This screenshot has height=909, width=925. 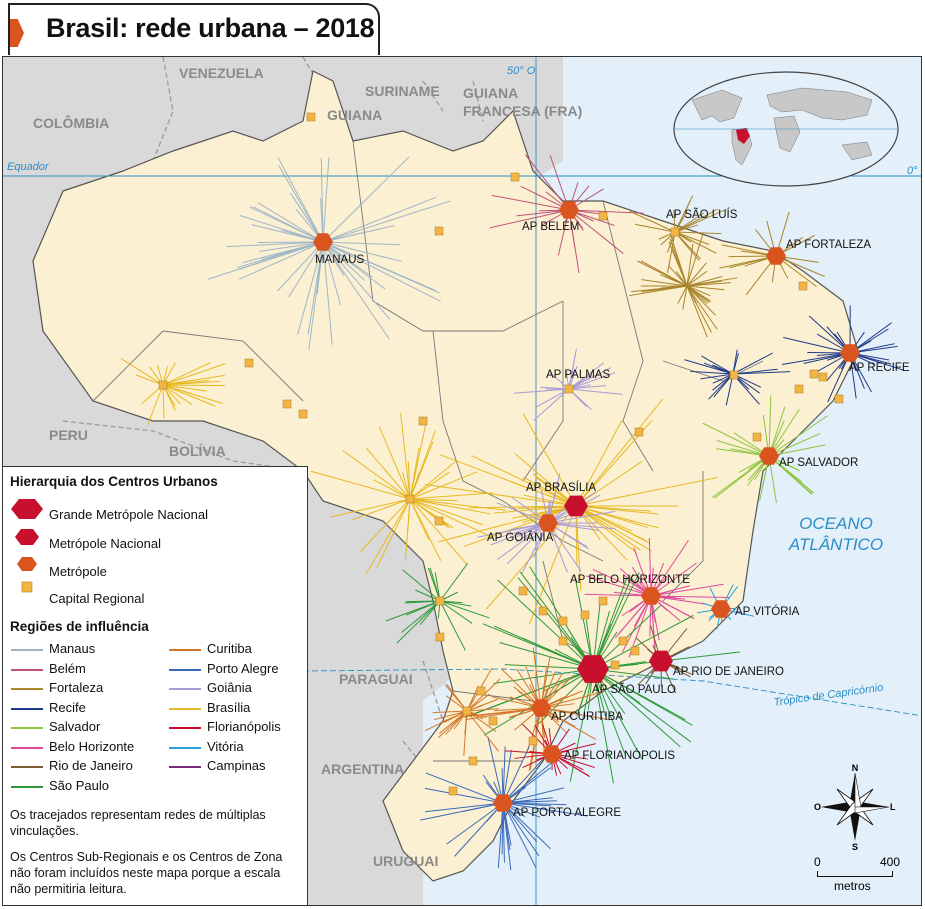 What do you see at coordinates (661, 661) in the screenshot?
I see `metropole-nacional-marker-rio` at bounding box center [661, 661].